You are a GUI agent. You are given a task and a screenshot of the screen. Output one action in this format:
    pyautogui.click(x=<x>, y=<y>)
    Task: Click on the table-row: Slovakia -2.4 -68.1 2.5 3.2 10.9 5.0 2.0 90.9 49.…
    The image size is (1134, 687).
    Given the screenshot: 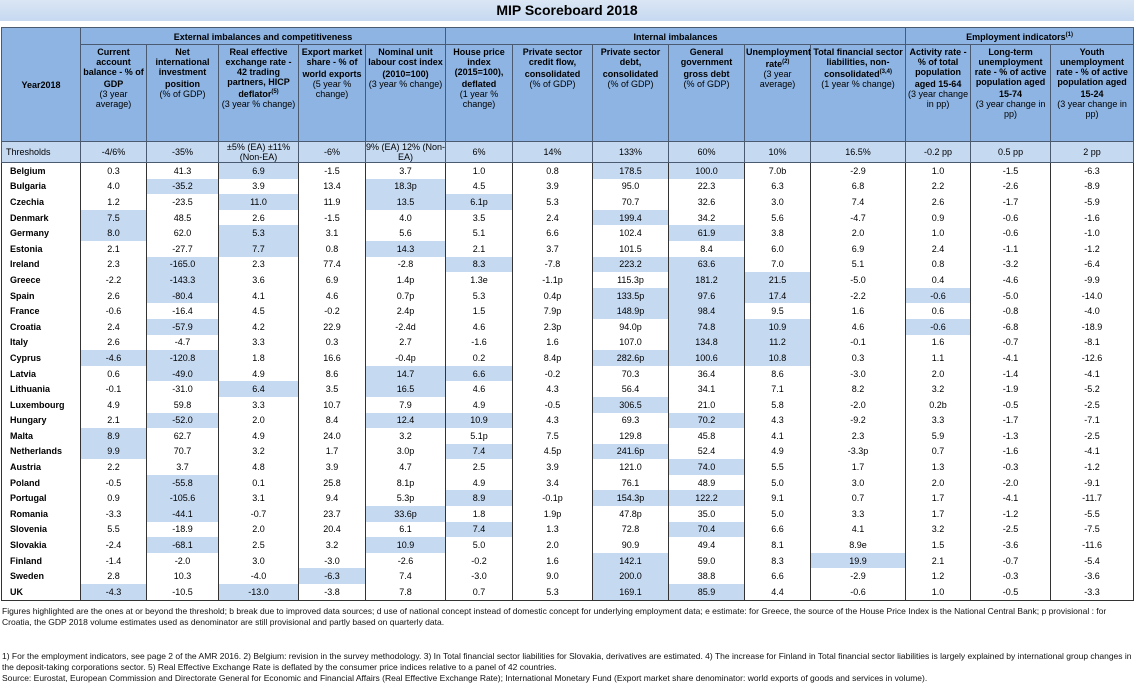 What is the action you would take?
    pyautogui.click(x=567, y=545)
    